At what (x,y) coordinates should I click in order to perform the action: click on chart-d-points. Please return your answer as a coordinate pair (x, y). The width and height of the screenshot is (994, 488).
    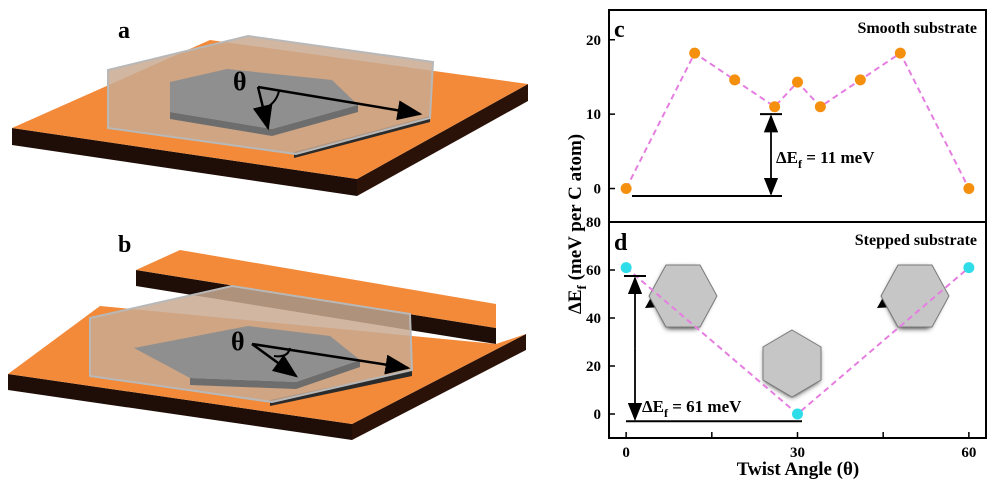
    Looking at the image, I should click on (797, 341).